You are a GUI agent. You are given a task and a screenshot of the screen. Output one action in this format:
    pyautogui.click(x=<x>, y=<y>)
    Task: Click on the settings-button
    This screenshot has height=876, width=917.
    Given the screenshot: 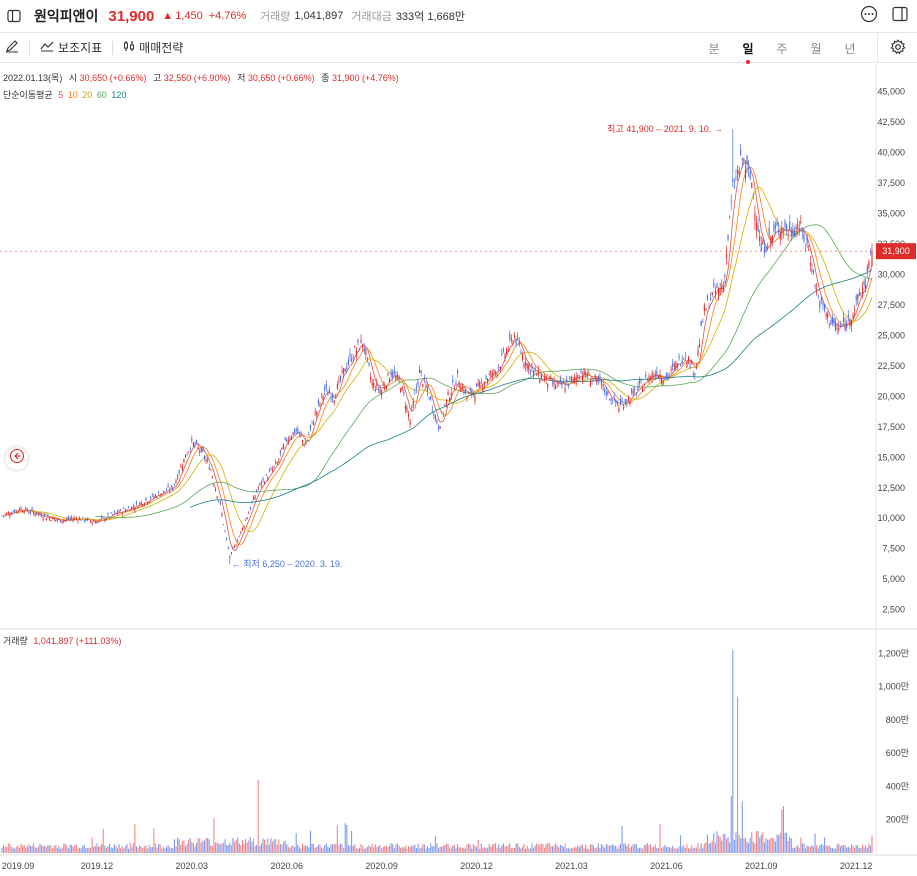 What is the action you would take?
    pyautogui.click(x=897, y=48)
    